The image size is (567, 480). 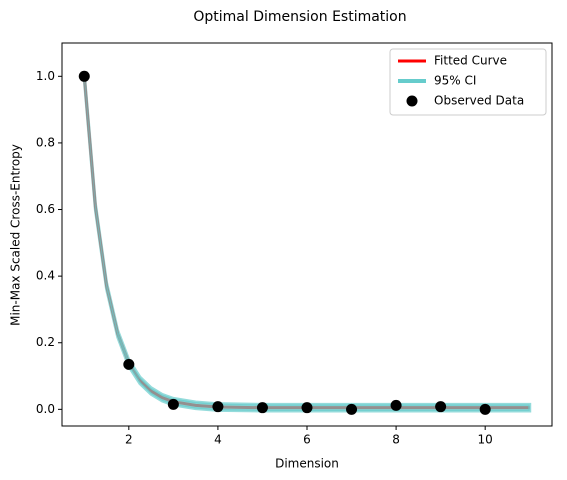 I want to click on y-axis-label: Min-Max Scaled Cross-Entropy, so click(x=16, y=235).